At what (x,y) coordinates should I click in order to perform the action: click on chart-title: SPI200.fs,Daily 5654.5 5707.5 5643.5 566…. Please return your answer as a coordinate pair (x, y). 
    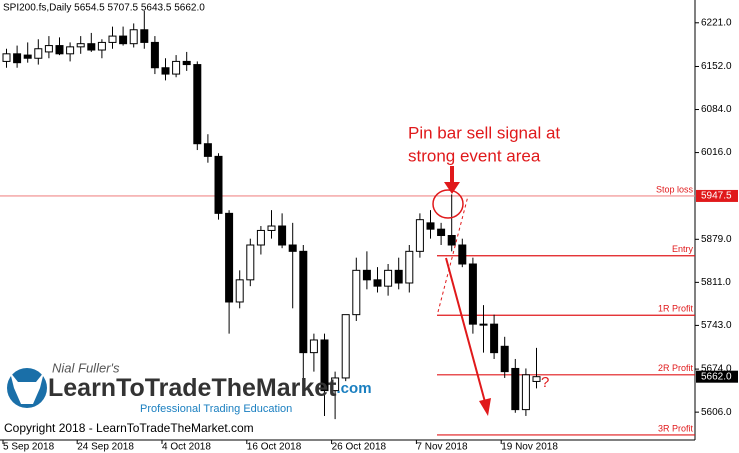
    Looking at the image, I should click on (104, 8).